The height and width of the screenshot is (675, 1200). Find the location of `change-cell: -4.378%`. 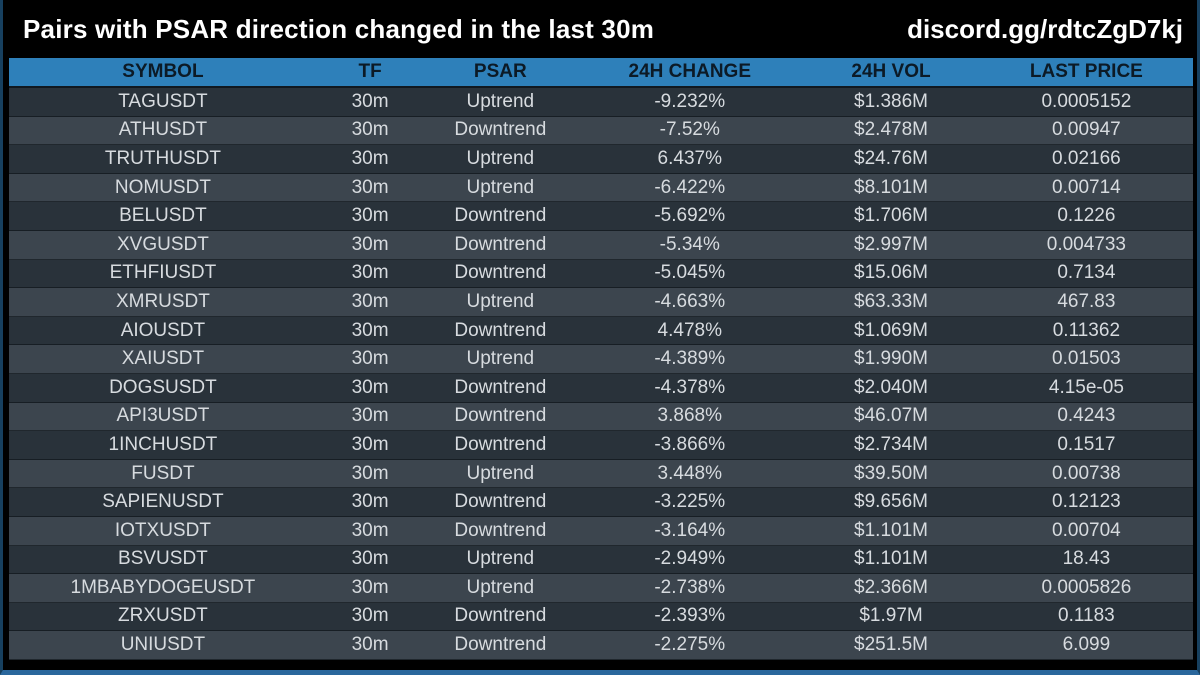

change-cell: -4.378% is located at coordinates (690, 387).